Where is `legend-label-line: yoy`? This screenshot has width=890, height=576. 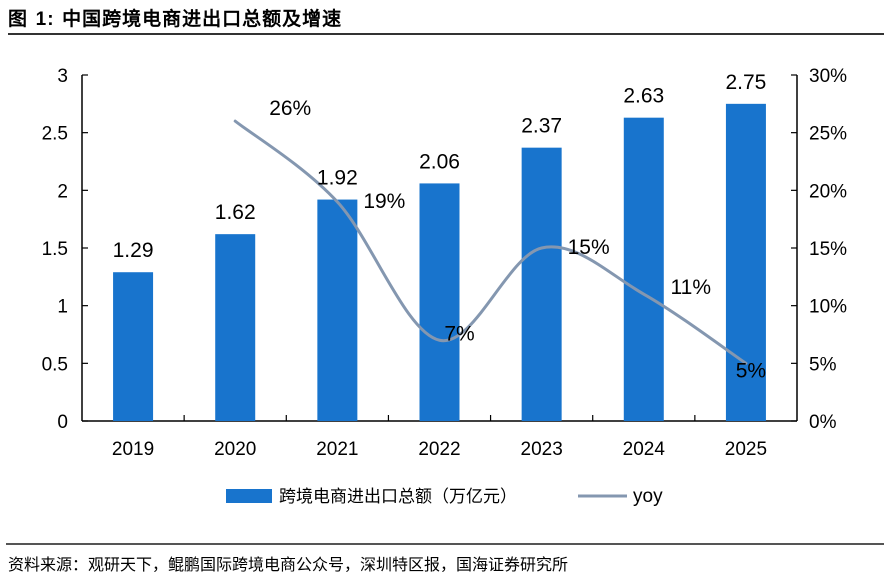
legend-label-line: yoy is located at coordinates (648, 496).